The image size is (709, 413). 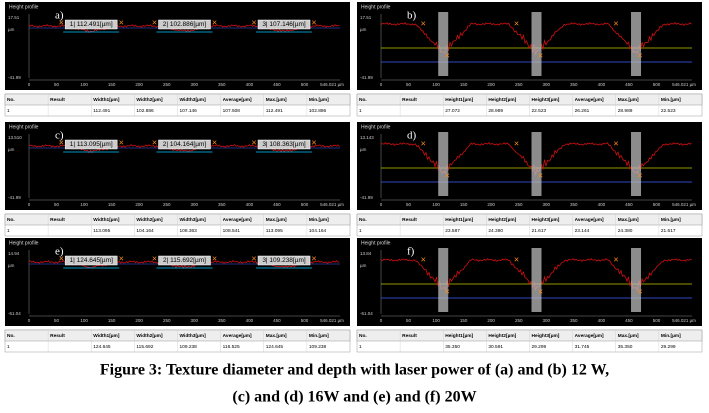 I want to click on table-header-cell: Width3[µm], so click(x=193, y=336).